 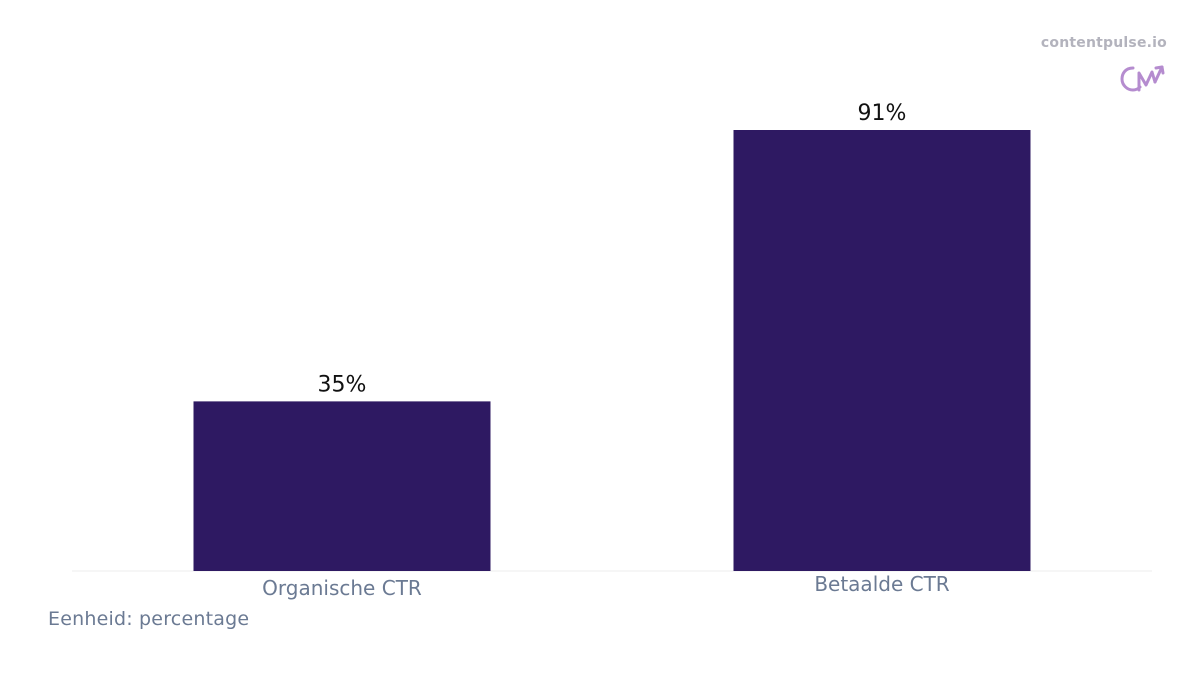 I want to click on value-label-2: 91%, so click(x=882, y=113).